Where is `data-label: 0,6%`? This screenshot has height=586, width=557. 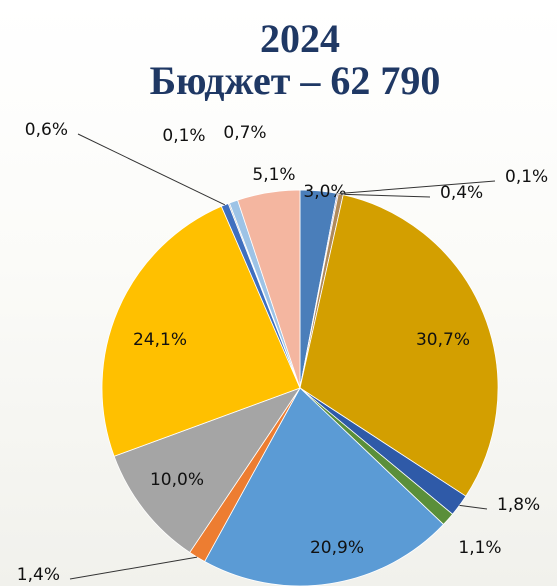 data-label: 0,6% is located at coordinates (46, 130).